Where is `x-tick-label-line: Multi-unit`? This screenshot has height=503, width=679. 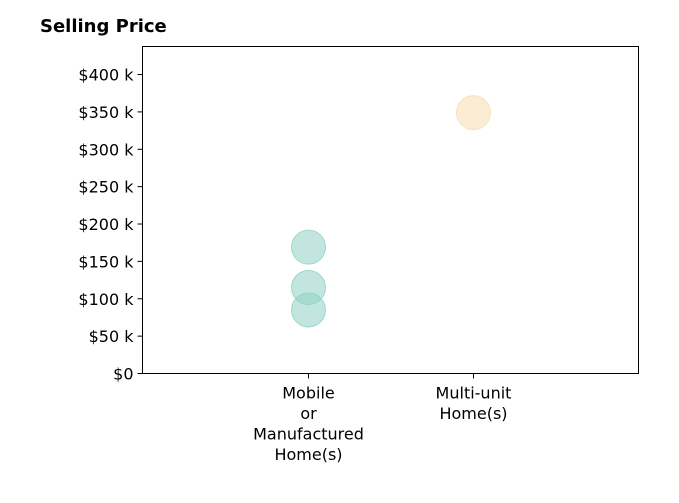
x-tick-label-line: Multi-unit is located at coordinates (474, 393).